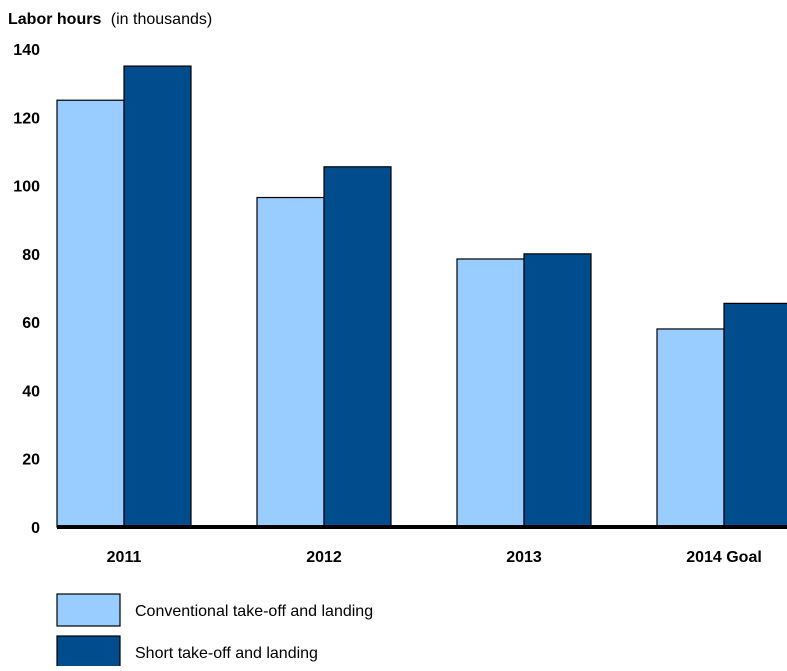 This screenshot has height=671, width=787. What do you see at coordinates (90, 313) in the screenshot?
I see `bar-conventional-2011` at bounding box center [90, 313].